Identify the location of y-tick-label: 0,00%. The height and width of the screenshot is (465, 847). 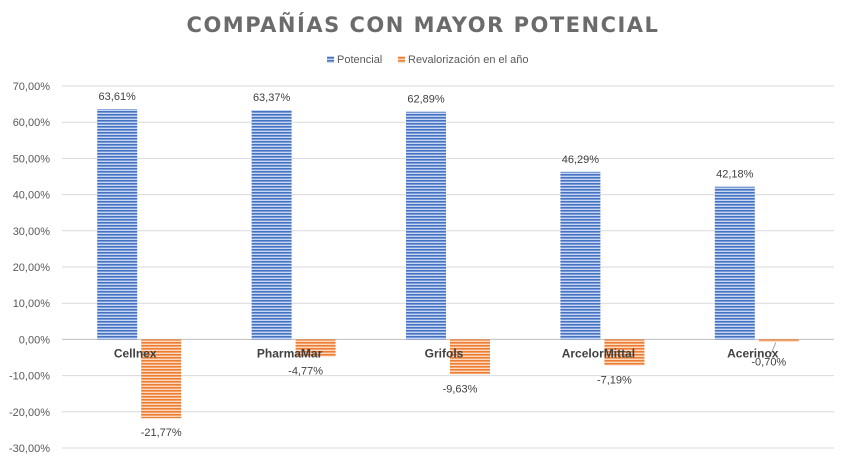
(34, 340).